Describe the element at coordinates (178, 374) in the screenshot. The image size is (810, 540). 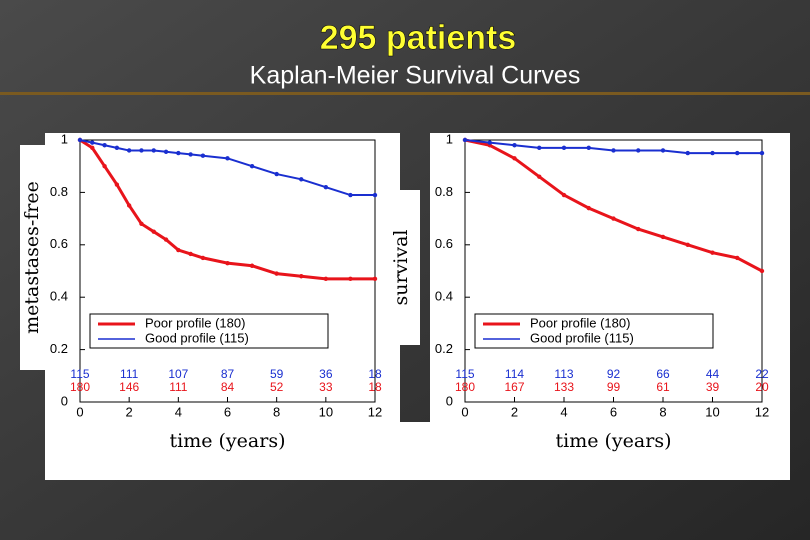
I see `at-risk-count: 107` at that location.